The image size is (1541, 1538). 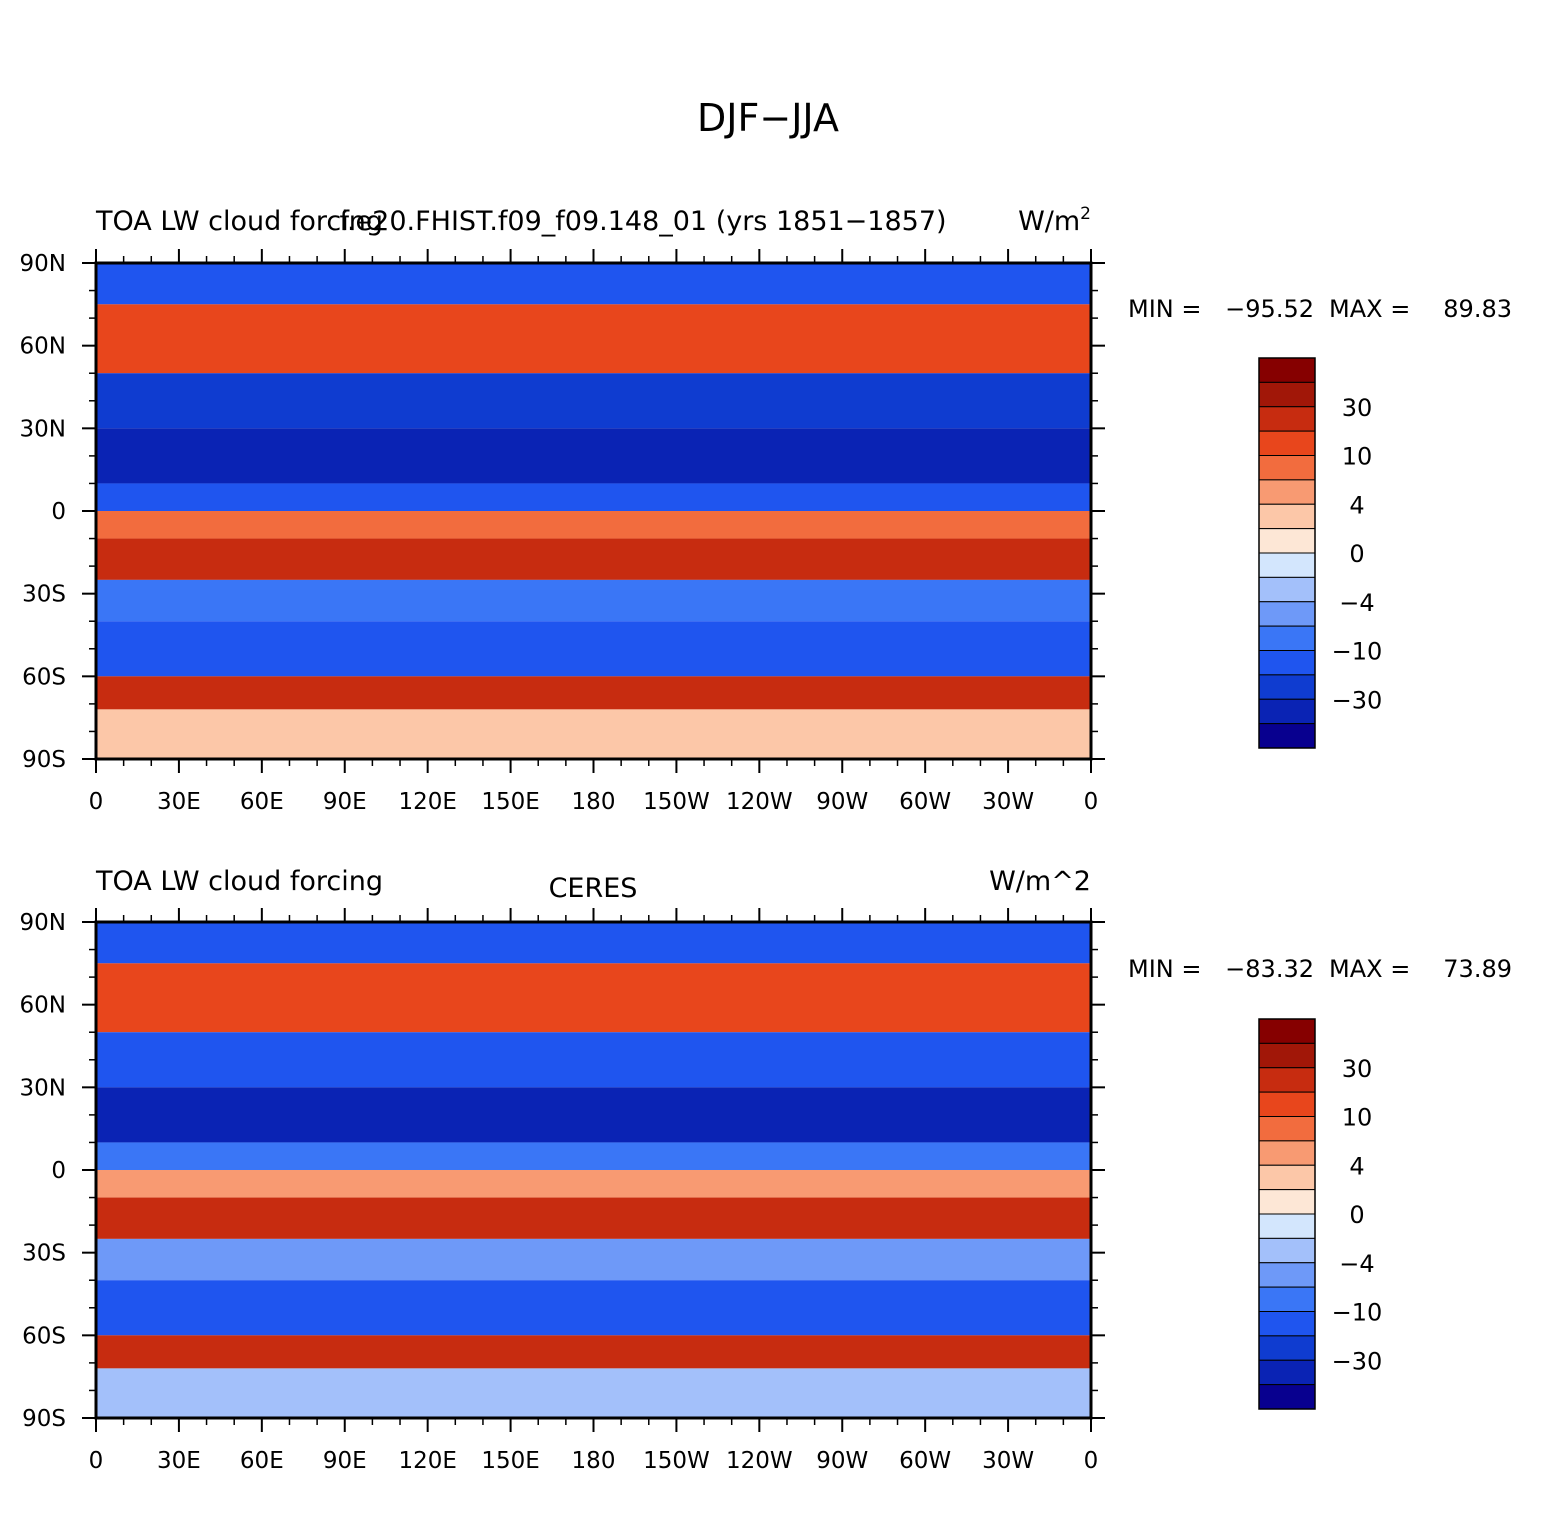 What do you see at coordinates (1369, 969) in the screenshot?
I see `bottom-panel-max-label: MAX =` at bounding box center [1369, 969].